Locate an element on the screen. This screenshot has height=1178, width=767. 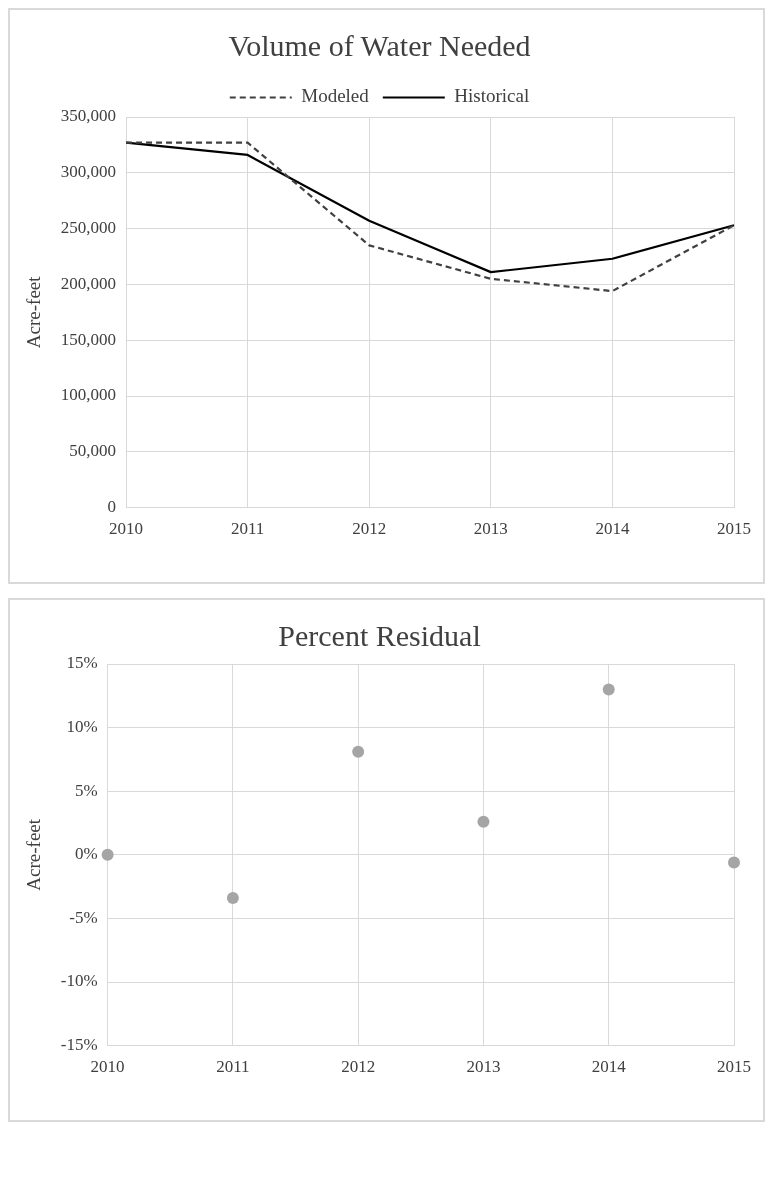
y-tick-label: 100,000 is located at coordinates (88, 395).